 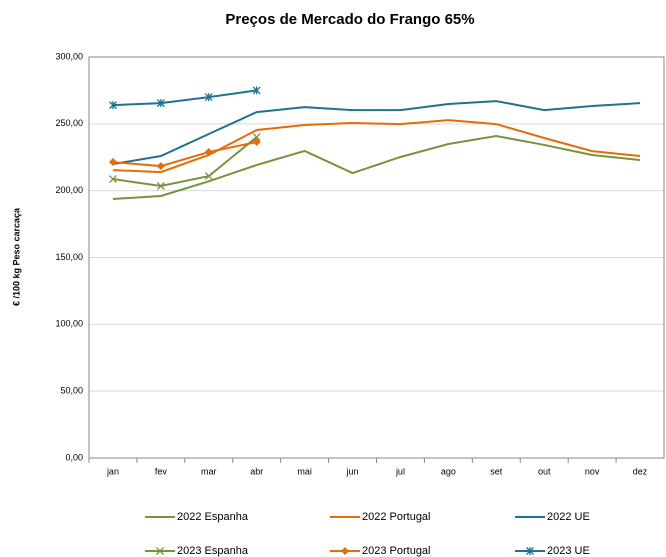 What do you see at coordinates (640, 471) in the screenshot?
I see `x-tick-label: dez` at bounding box center [640, 471].